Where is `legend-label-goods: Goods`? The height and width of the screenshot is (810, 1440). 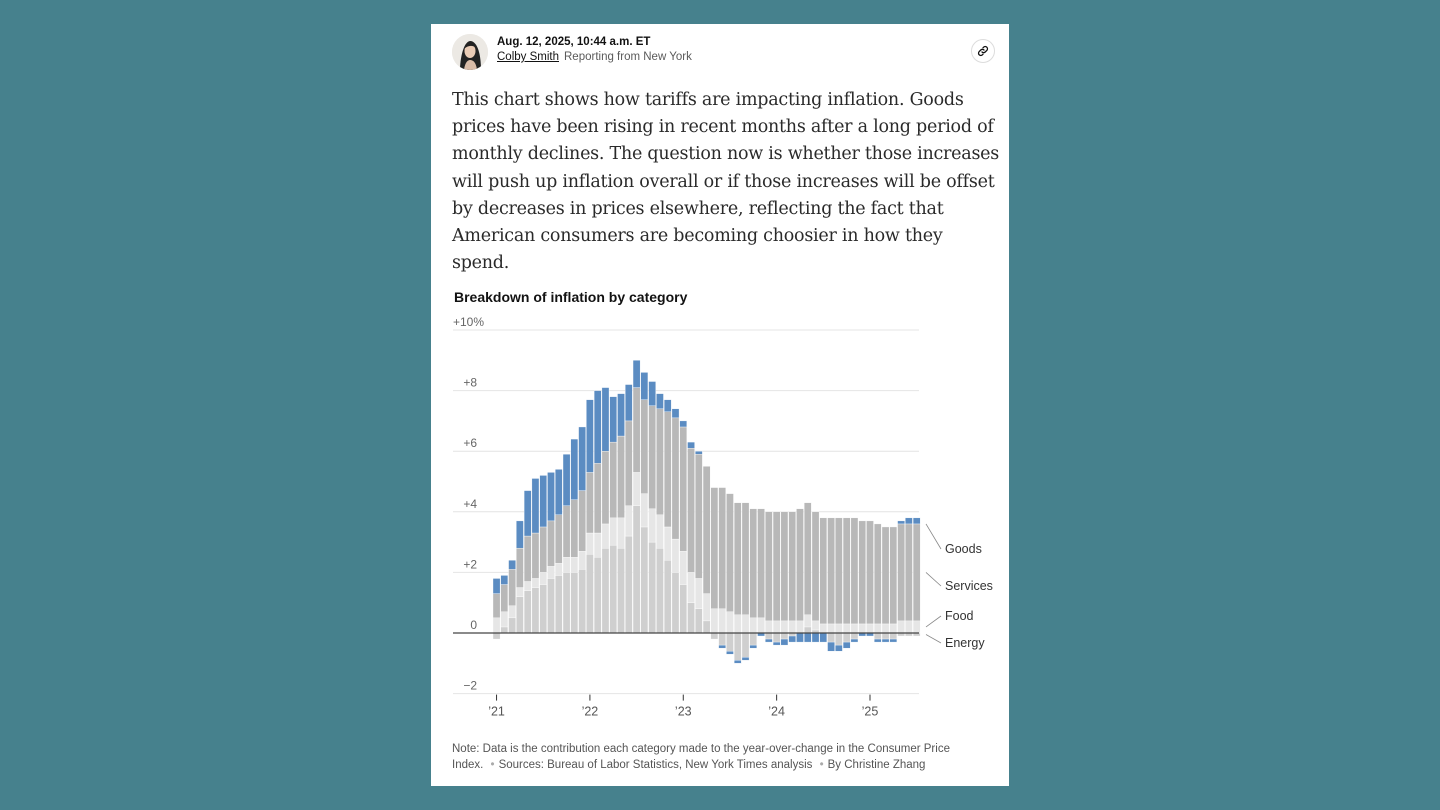 legend-label-goods: Goods is located at coordinates (963, 549).